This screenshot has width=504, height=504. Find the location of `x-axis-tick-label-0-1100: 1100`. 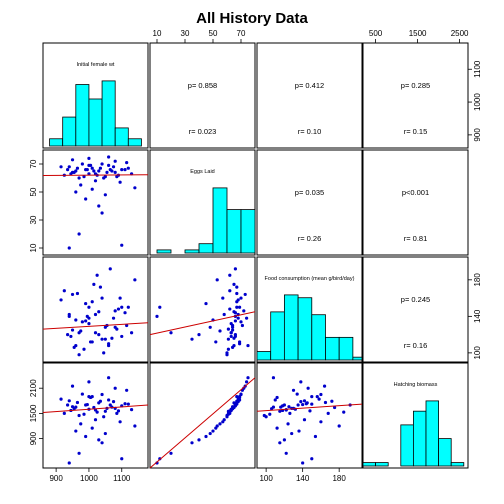

x-axis-tick-label-0-1100: 1100 is located at coordinates (122, 478).